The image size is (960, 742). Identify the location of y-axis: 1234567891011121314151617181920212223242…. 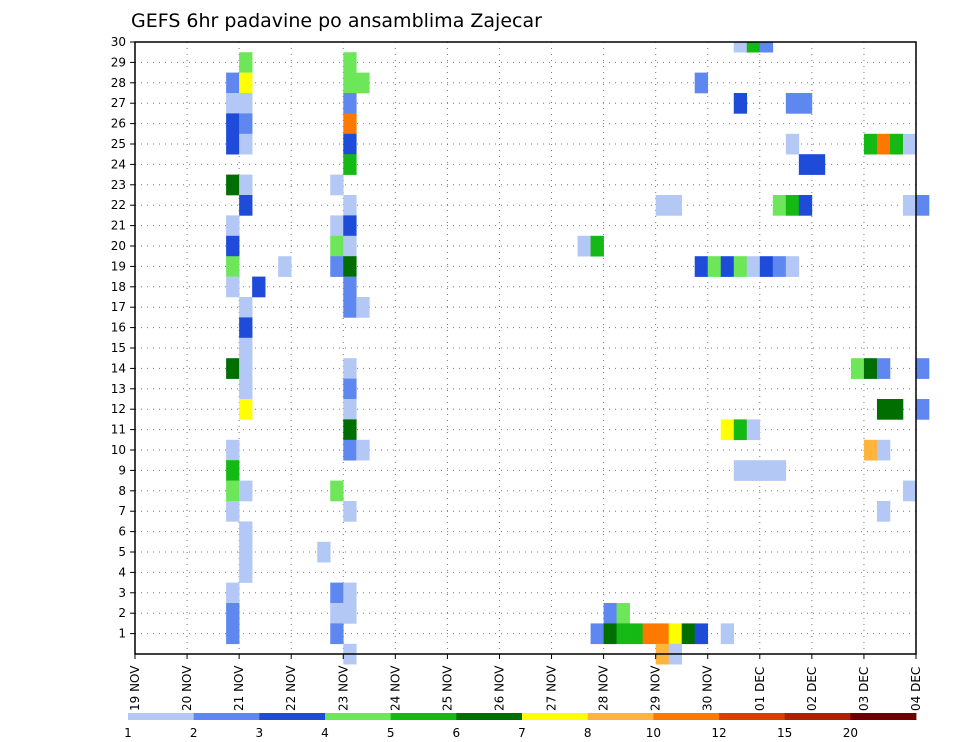
(123, 338).